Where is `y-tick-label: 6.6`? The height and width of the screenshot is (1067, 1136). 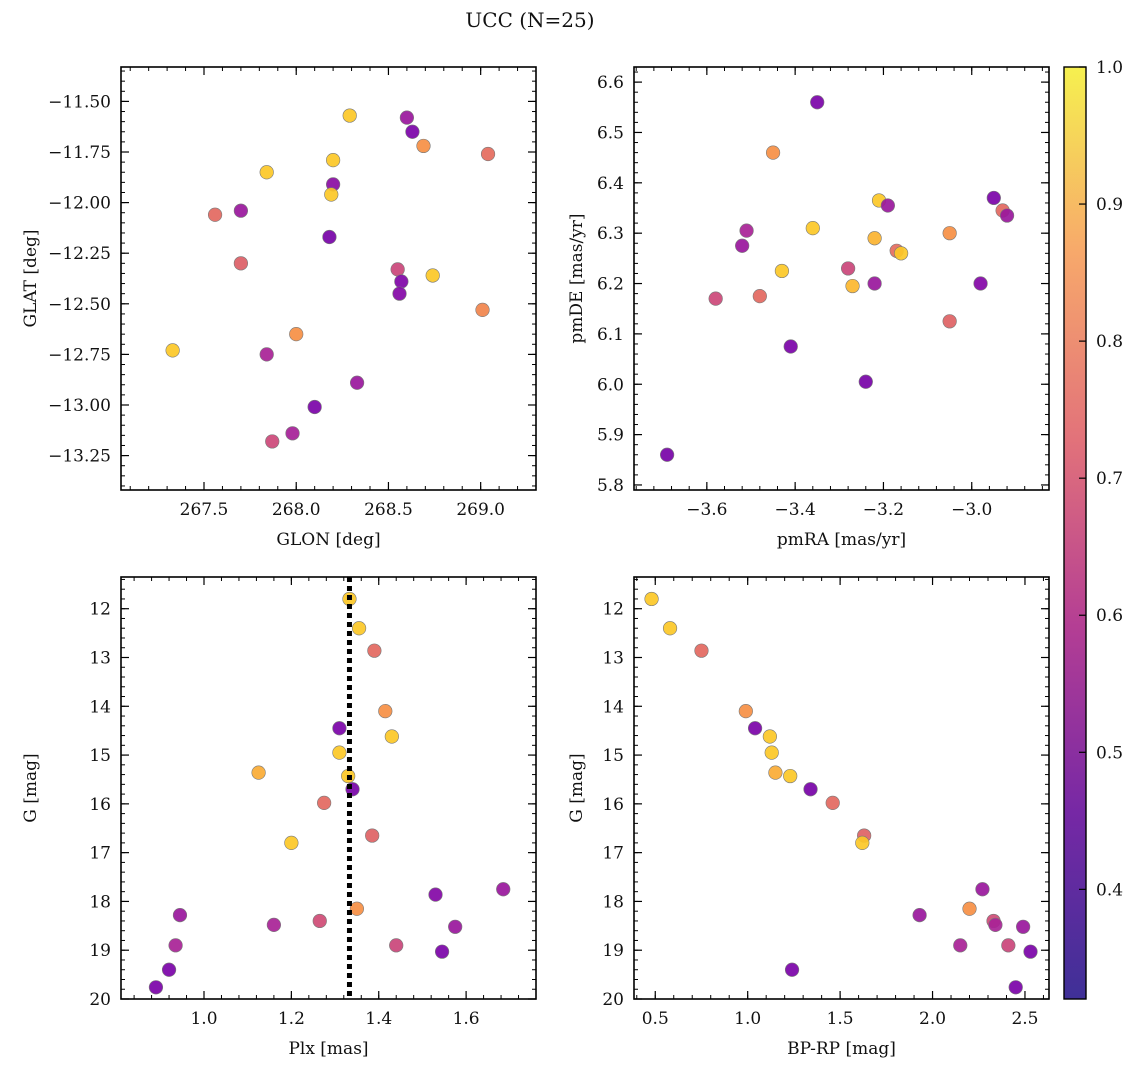
y-tick-label: 6.6 is located at coordinates (610, 83).